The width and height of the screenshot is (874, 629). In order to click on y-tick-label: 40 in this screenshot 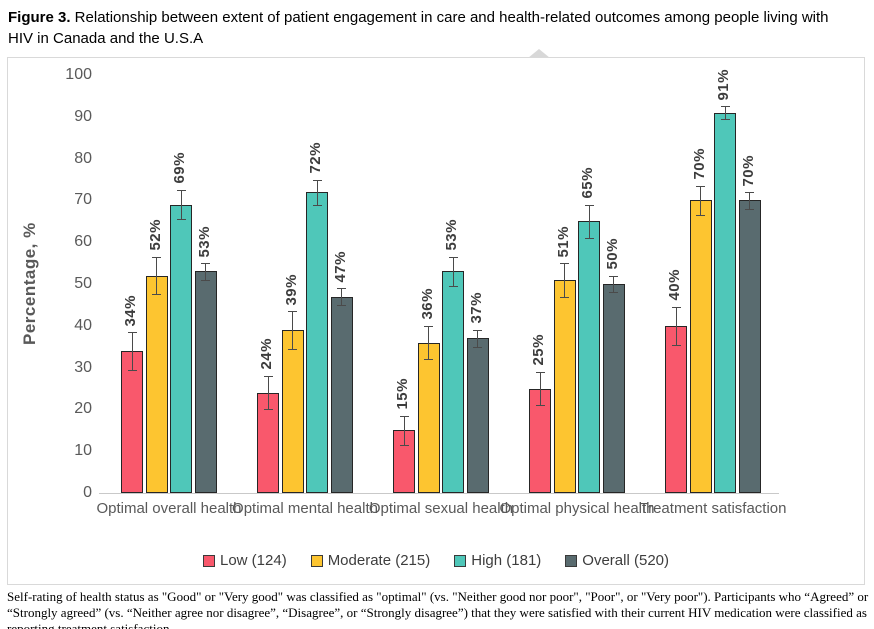, I will do `click(83, 325)`.